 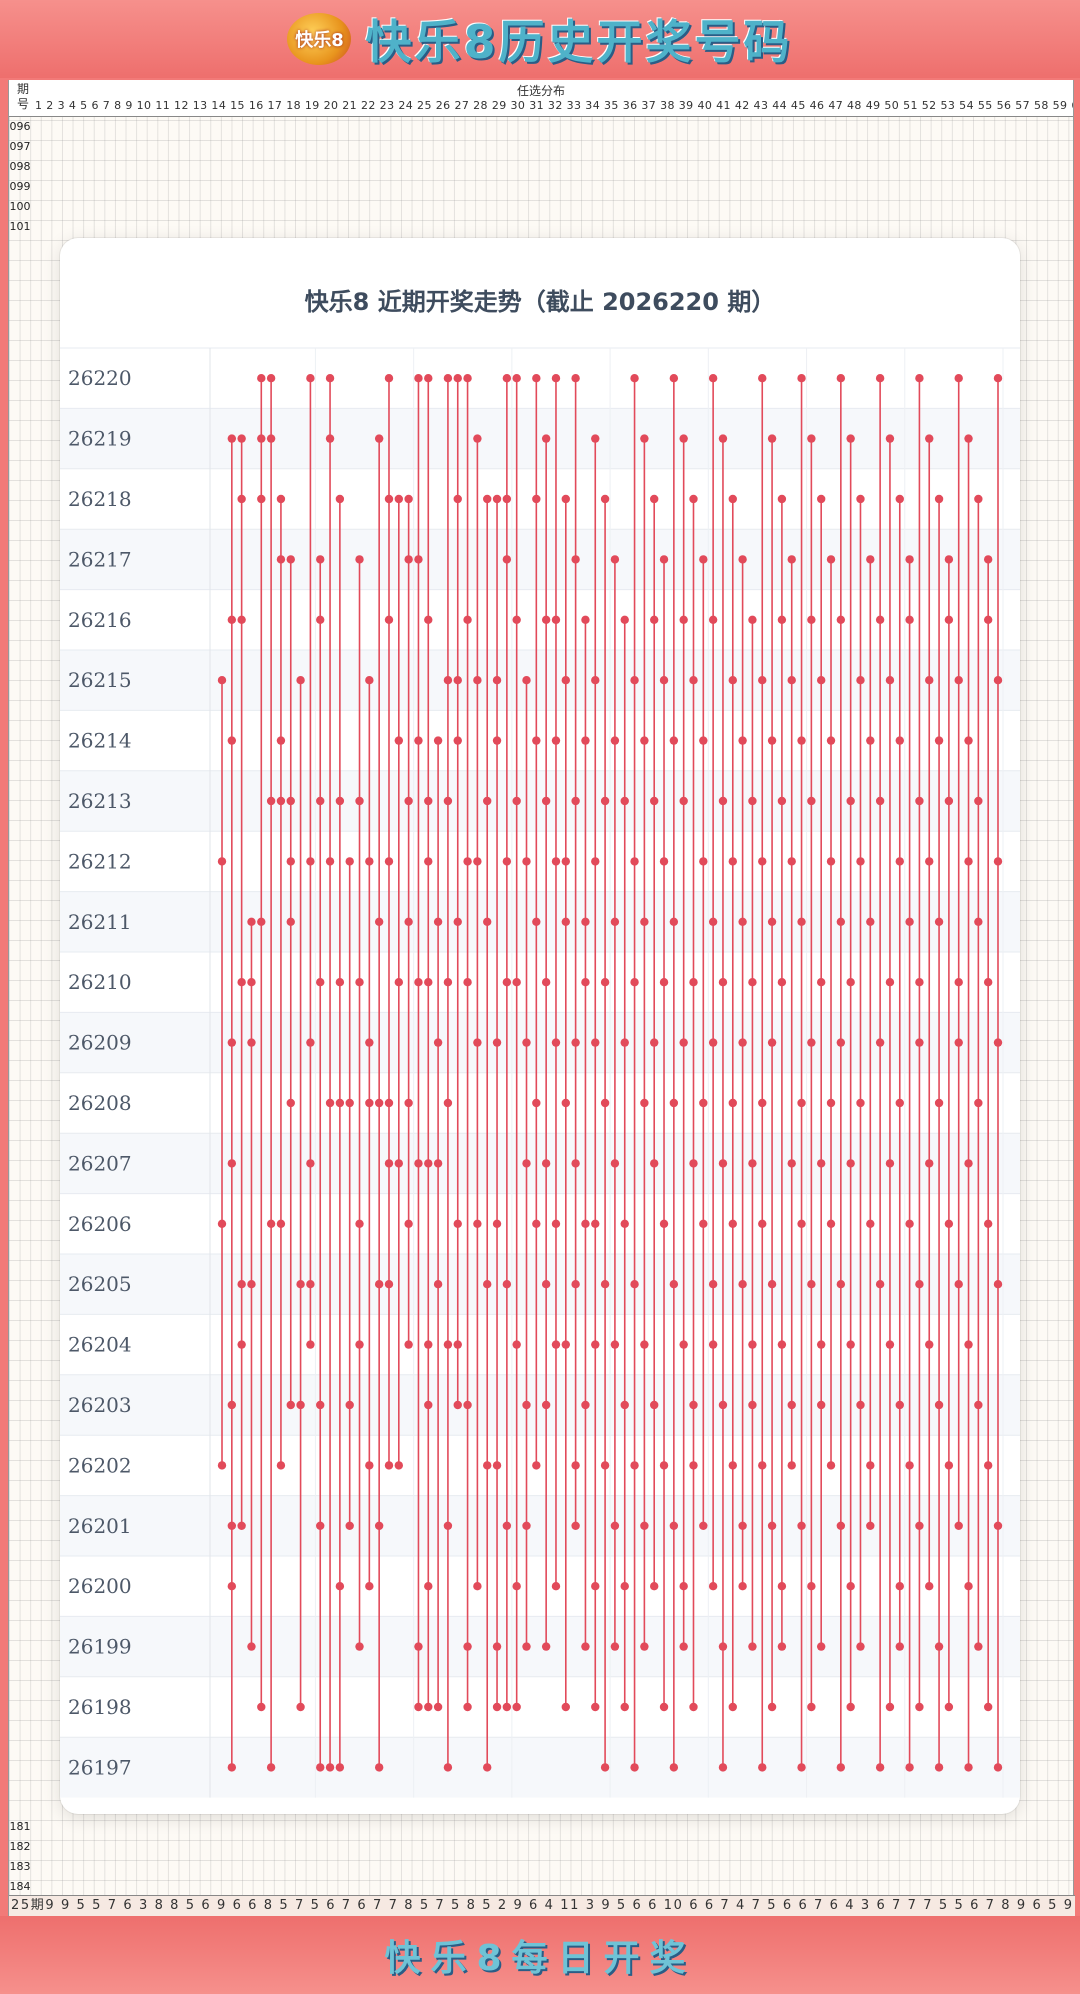 I want to click on y-tick-label: 26219, so click(x=100, y=439).